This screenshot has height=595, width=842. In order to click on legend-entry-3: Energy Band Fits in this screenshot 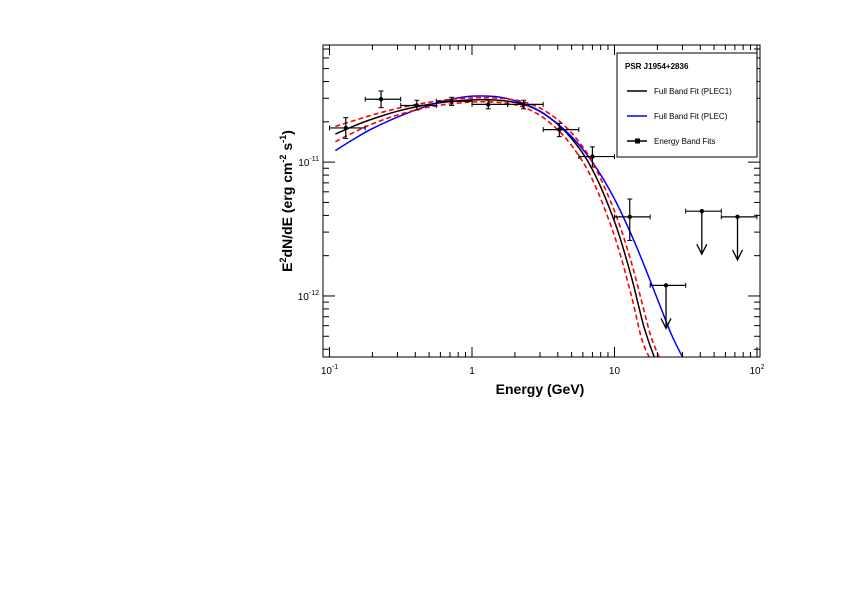, I will do `click(671, 141)`.